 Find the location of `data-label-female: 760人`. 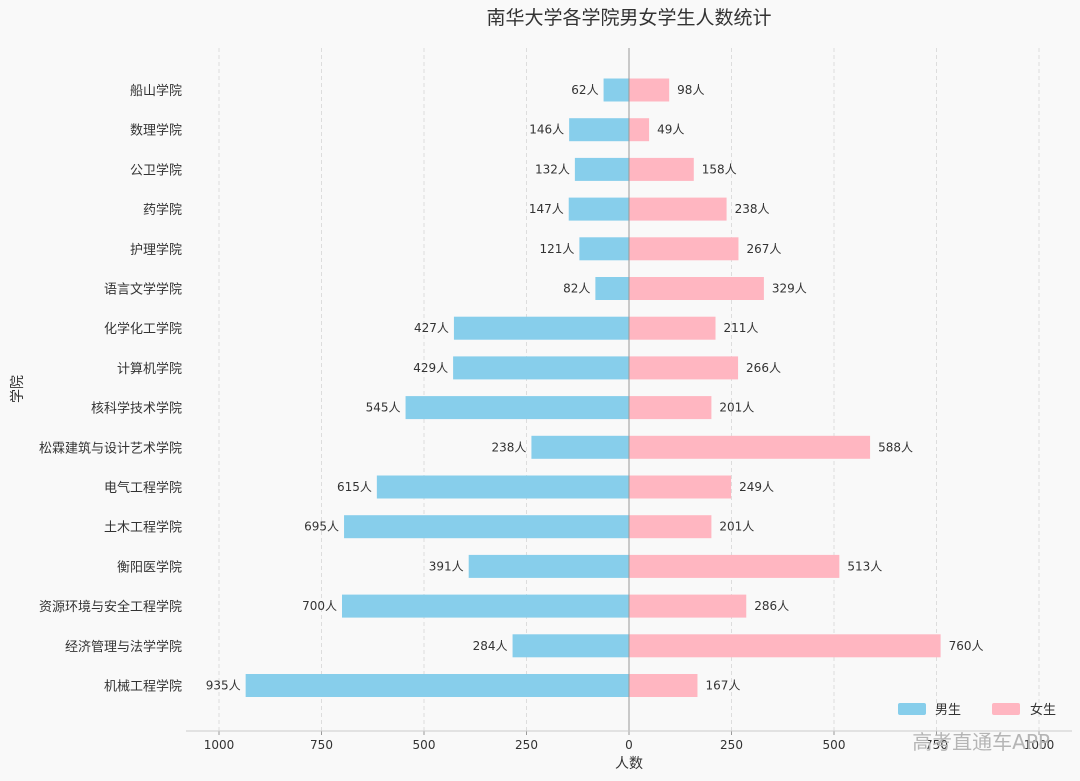

data-label-female: 760人 is located at coordinates (966, 646).